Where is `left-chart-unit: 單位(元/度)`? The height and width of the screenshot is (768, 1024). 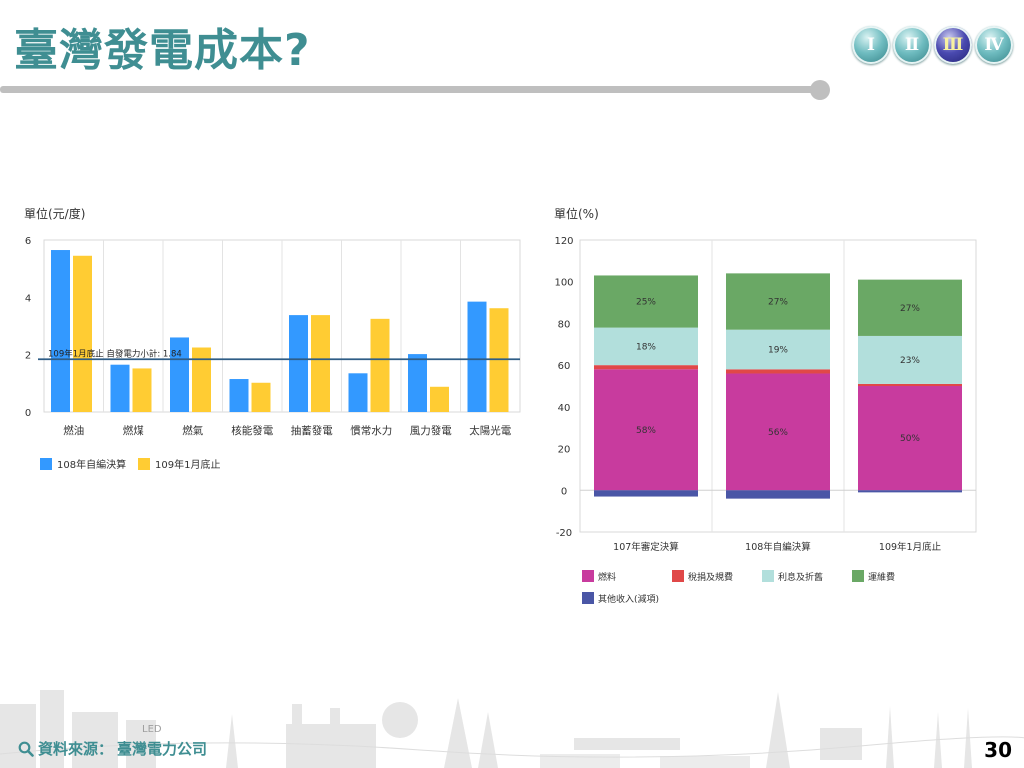 left-chart-unit: 單位(元/度) is located at coordinates (54, 213).